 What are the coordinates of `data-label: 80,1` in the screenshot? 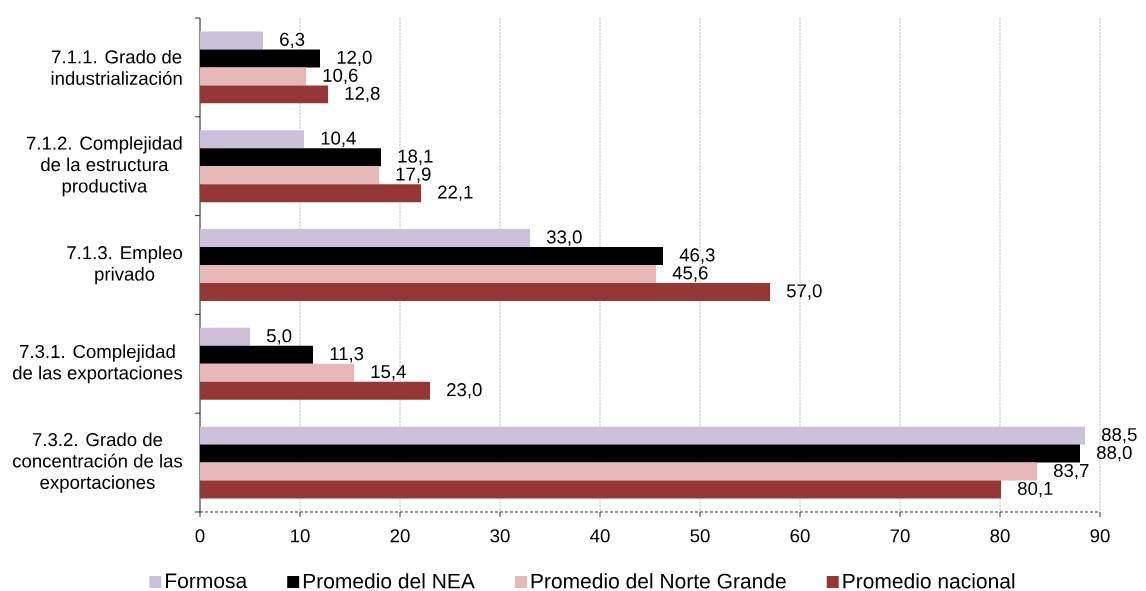 It's located at (1035, 489).